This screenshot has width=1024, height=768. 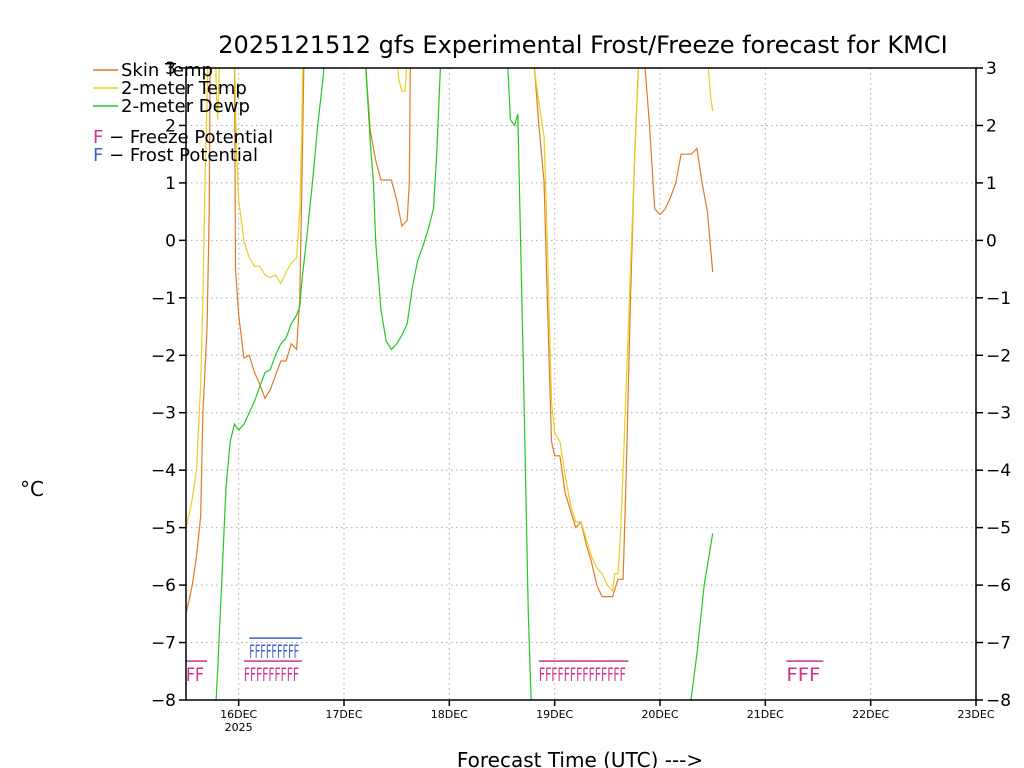 What do you see at coordinates (238, 714) in the screenshot?
I see `x-tick-label: 16DEC` at bounding box center [238, 714].